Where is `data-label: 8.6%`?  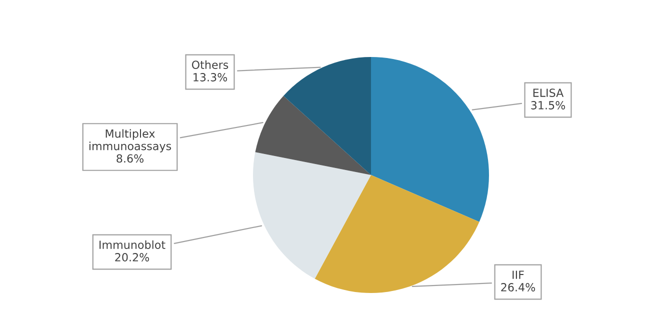 data-label: 8.6% is located at coordinates (130, 158).